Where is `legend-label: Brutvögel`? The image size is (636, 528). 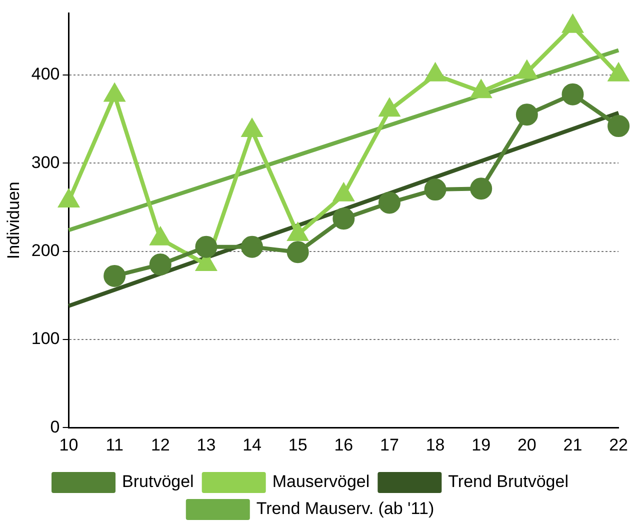 legend-label: Brutvögel is located at coordinates (158, 482).